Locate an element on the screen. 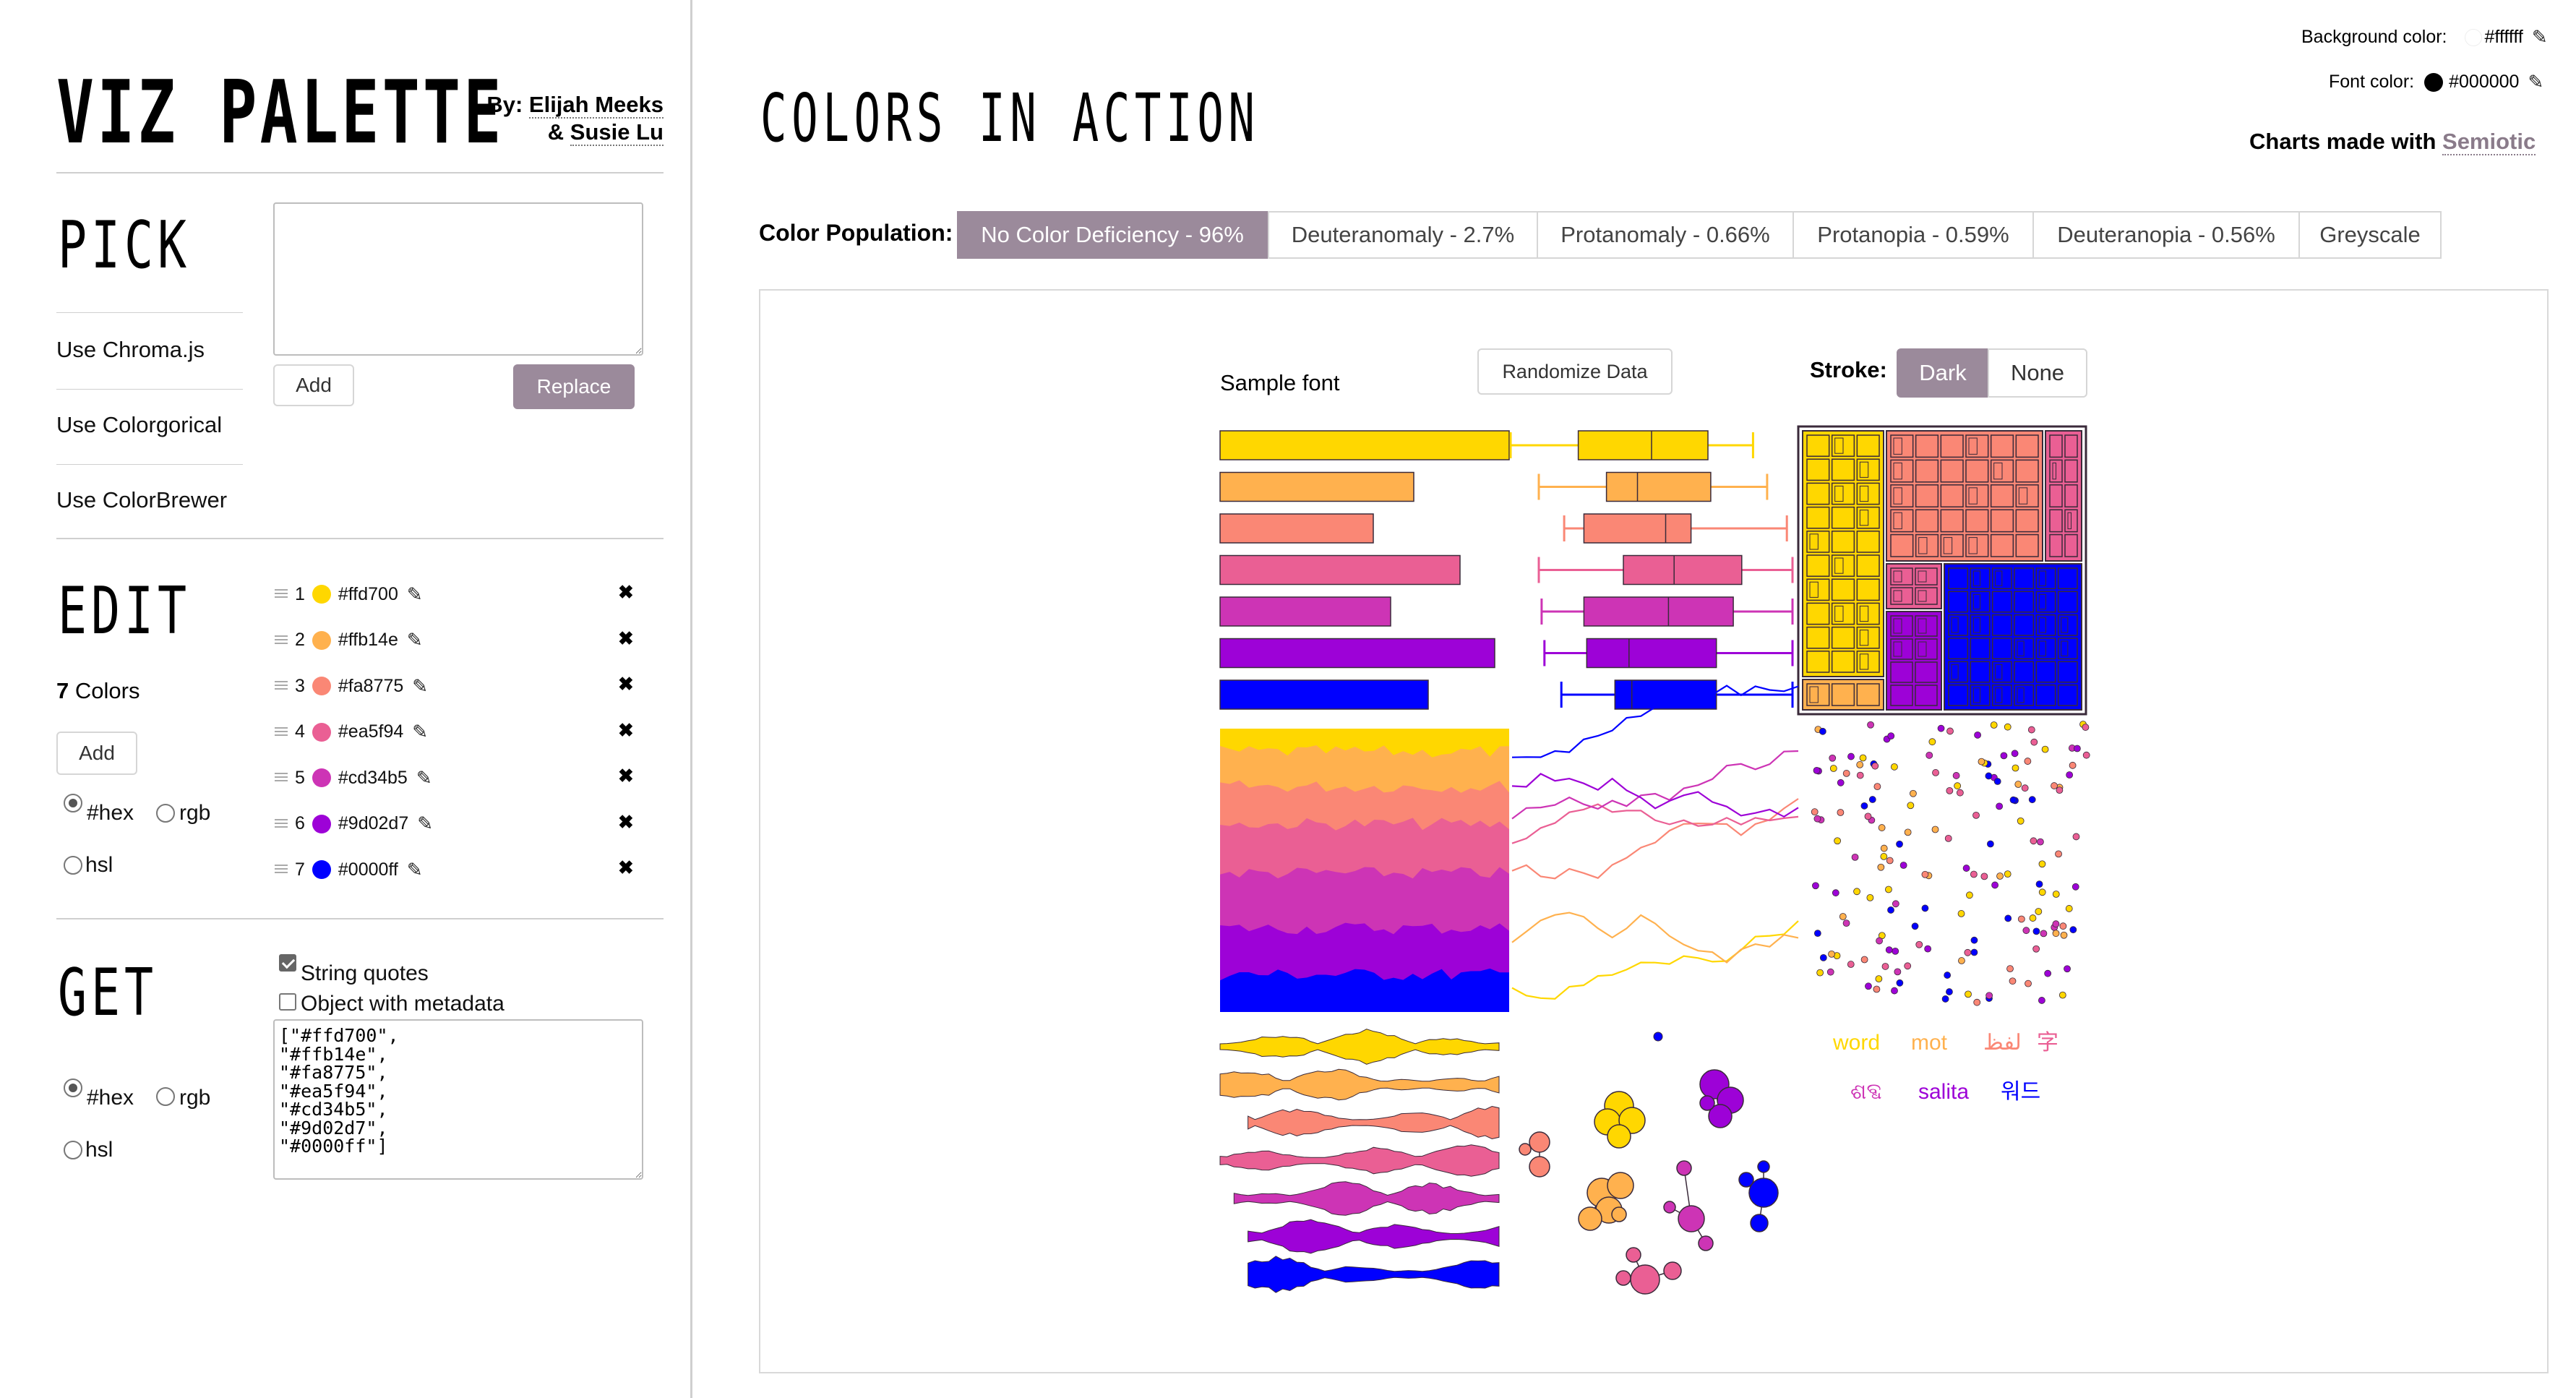  color-hex: #9d02d7 is located at coordinates (374, 823).